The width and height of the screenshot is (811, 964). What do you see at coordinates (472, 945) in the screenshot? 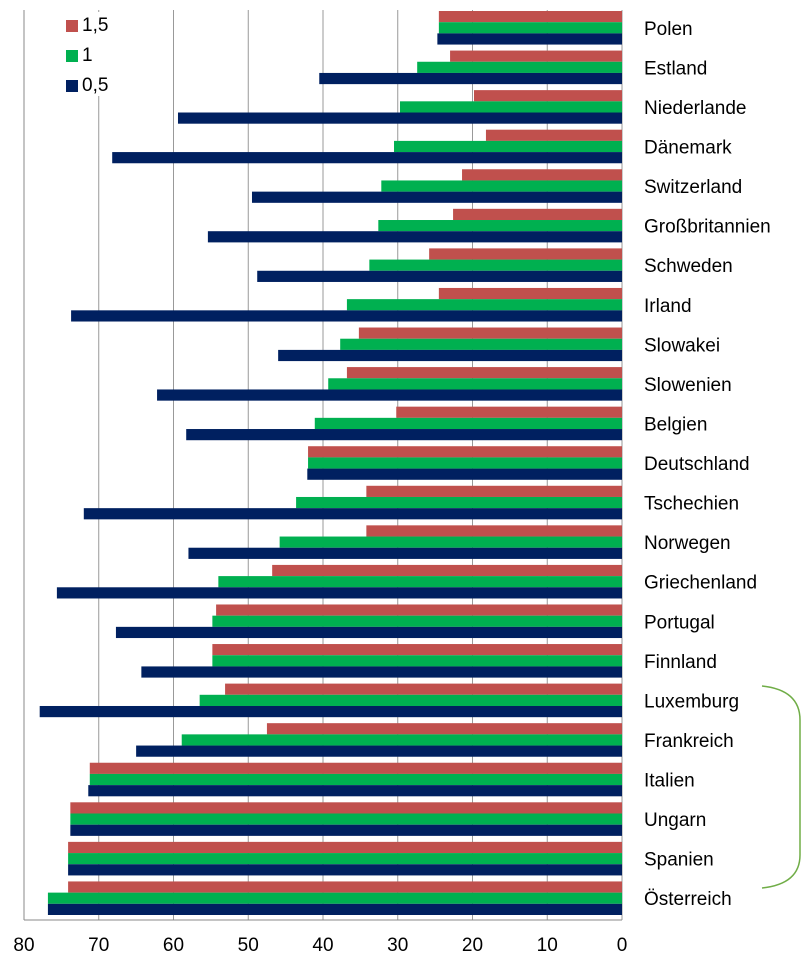
I see `x-tick-label: 20` at bounding box center [472, 945].